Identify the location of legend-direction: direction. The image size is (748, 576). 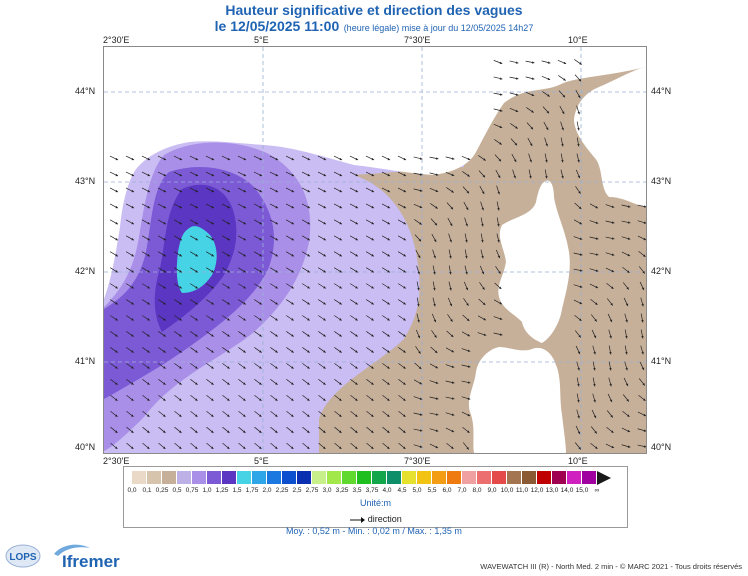
(375, 519).